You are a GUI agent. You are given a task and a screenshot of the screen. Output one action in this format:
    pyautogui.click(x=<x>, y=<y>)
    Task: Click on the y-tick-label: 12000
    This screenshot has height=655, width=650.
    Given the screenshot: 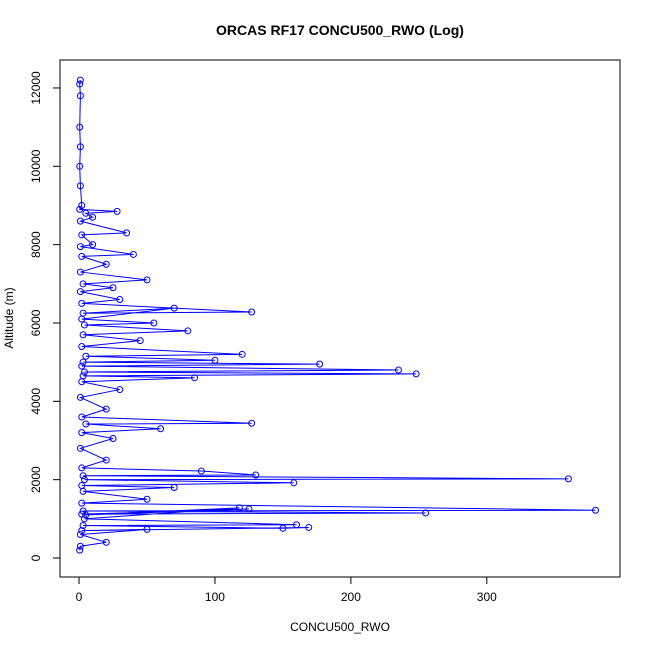 What is the action you would take?
    pyautogui.click(x=36, y=88)
    